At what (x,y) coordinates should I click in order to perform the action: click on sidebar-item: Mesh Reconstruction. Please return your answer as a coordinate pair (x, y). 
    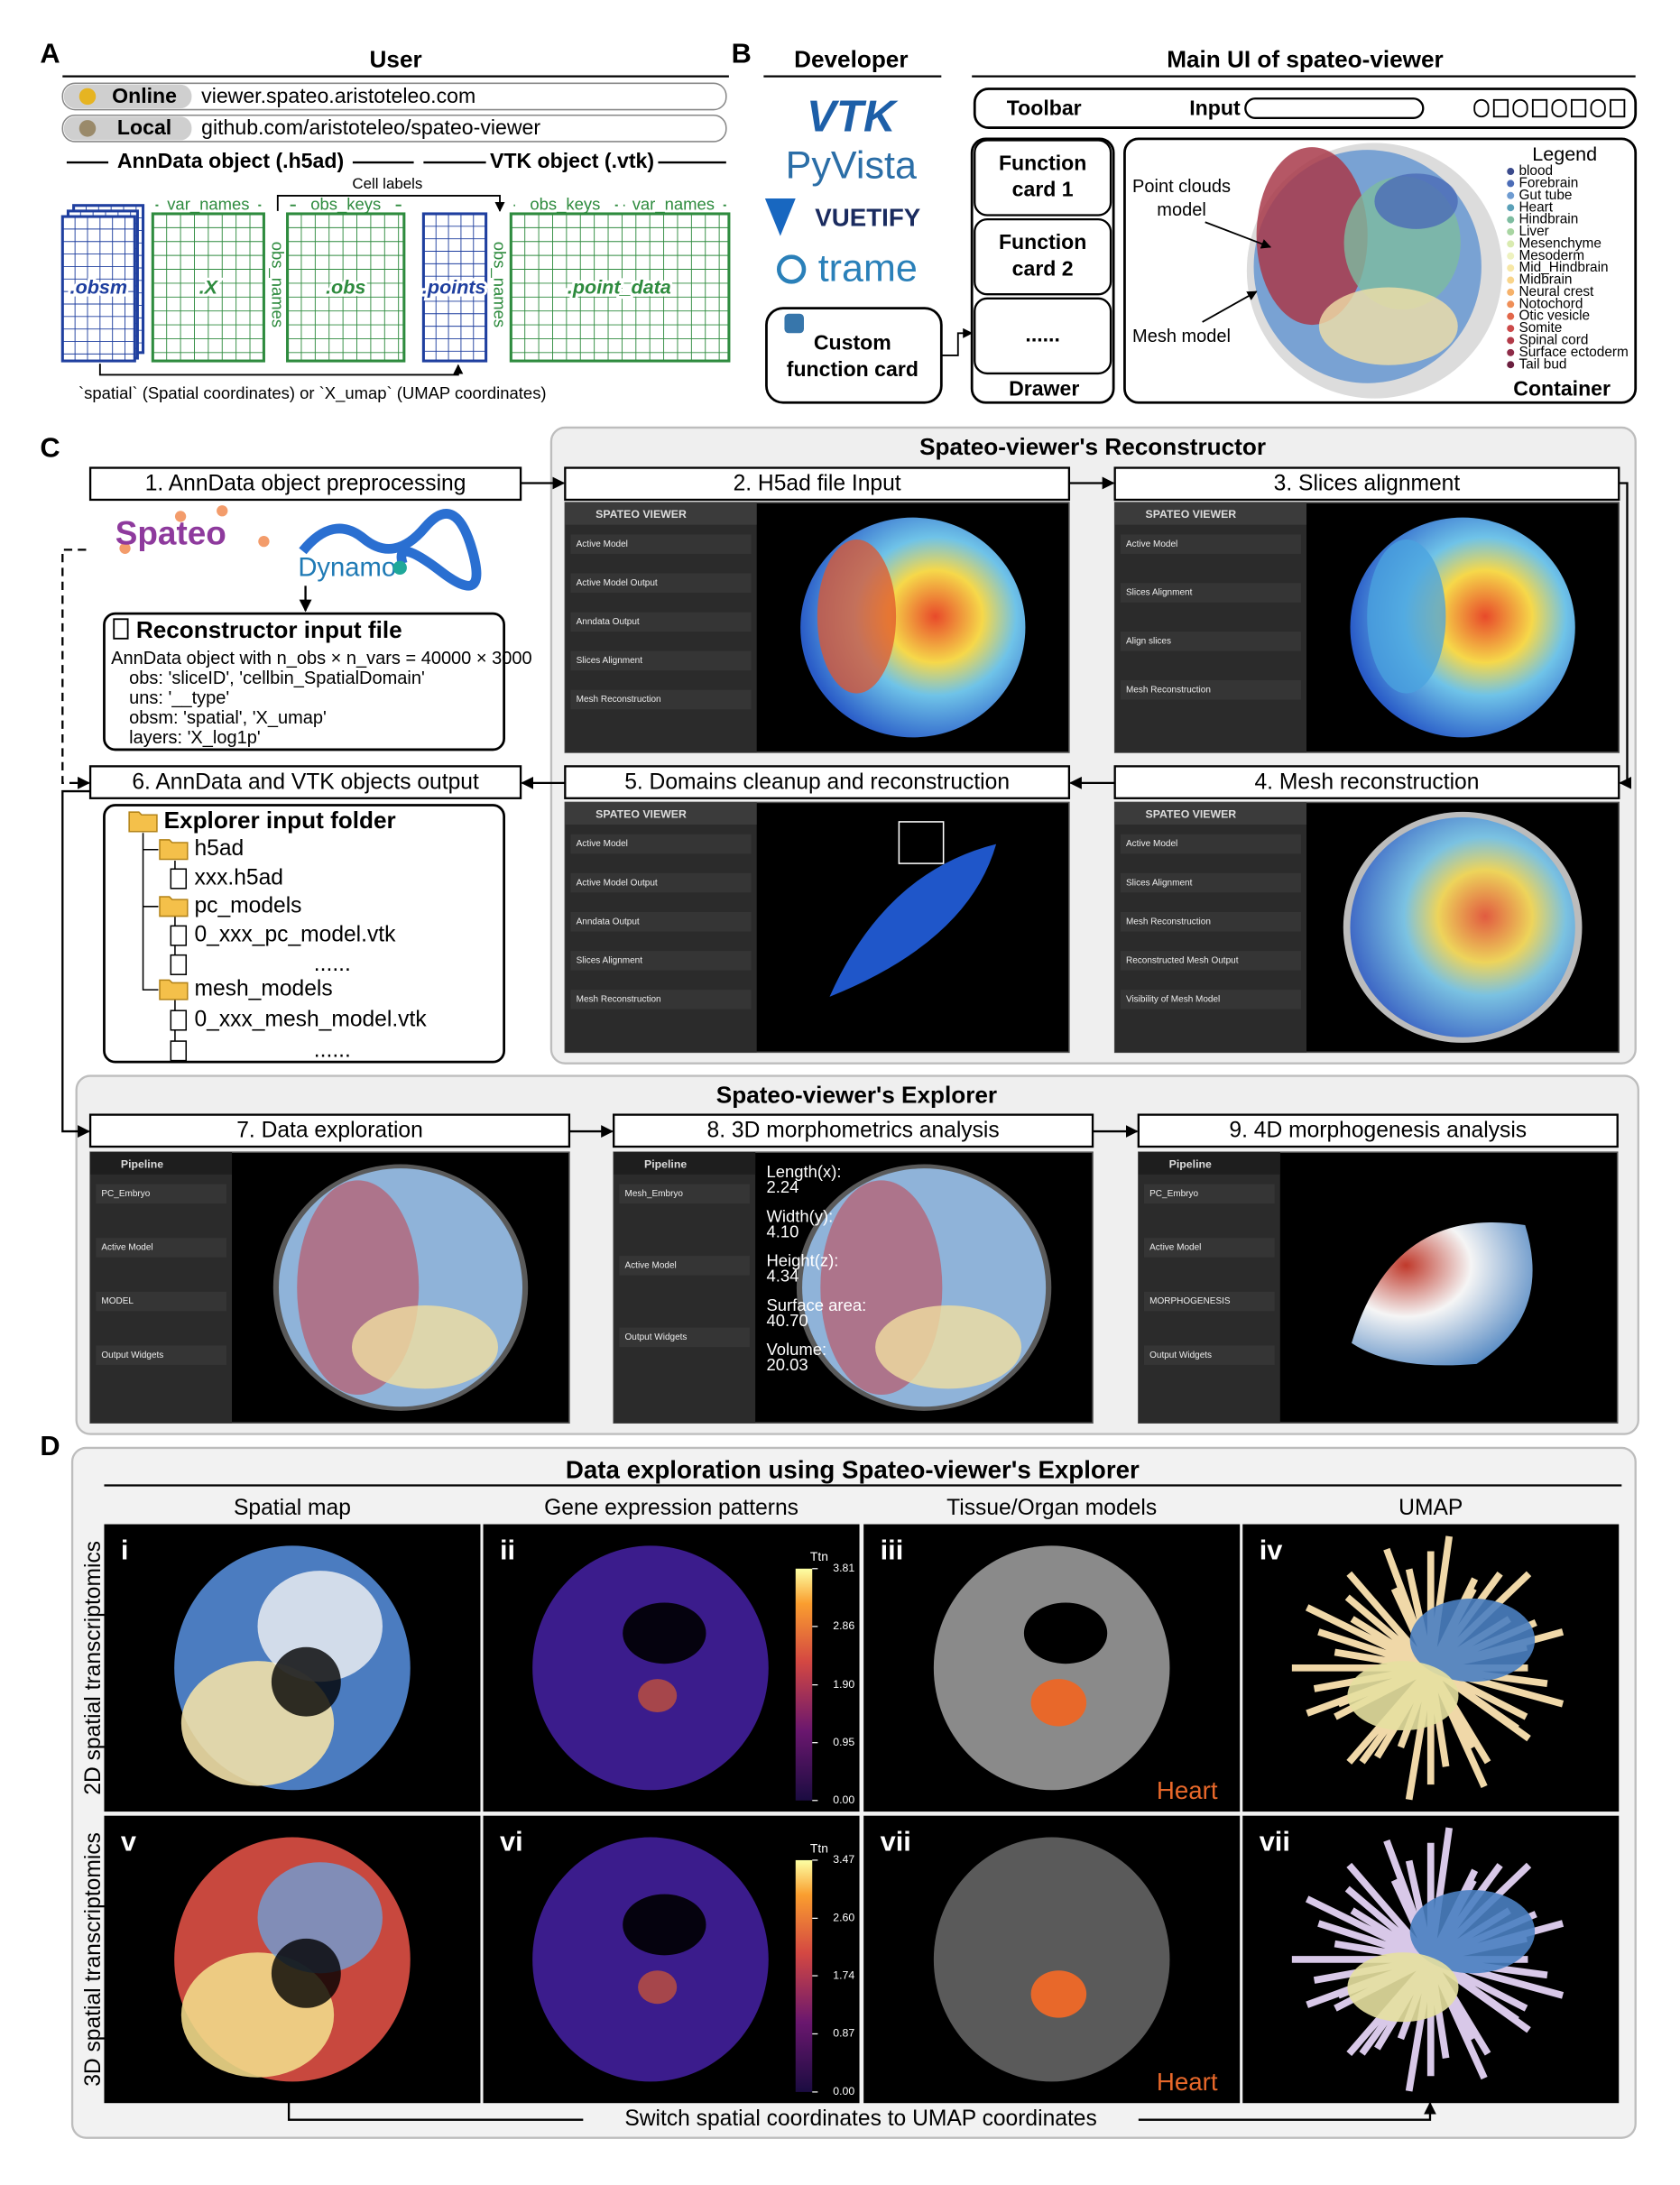
    Looking at the image, I should click on (1168, 690).